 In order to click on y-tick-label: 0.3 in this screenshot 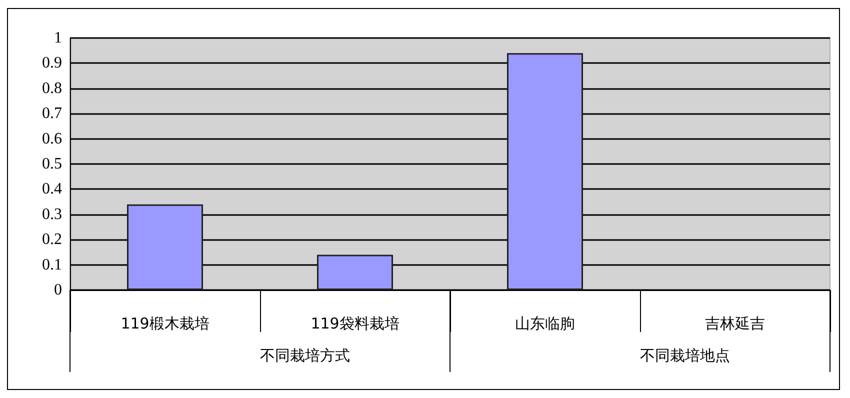, I will do `click(52, 214)`.